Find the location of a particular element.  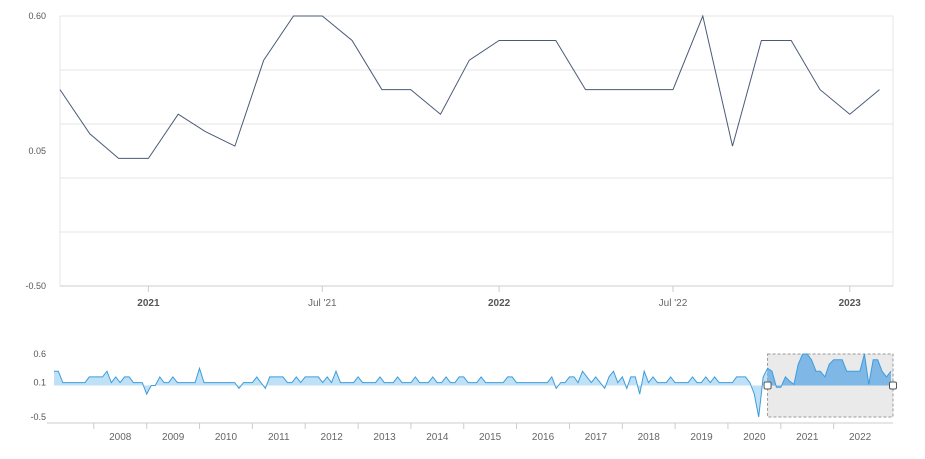

navigator-x-tick-label: 2009 is located at coordinates (173, 437).